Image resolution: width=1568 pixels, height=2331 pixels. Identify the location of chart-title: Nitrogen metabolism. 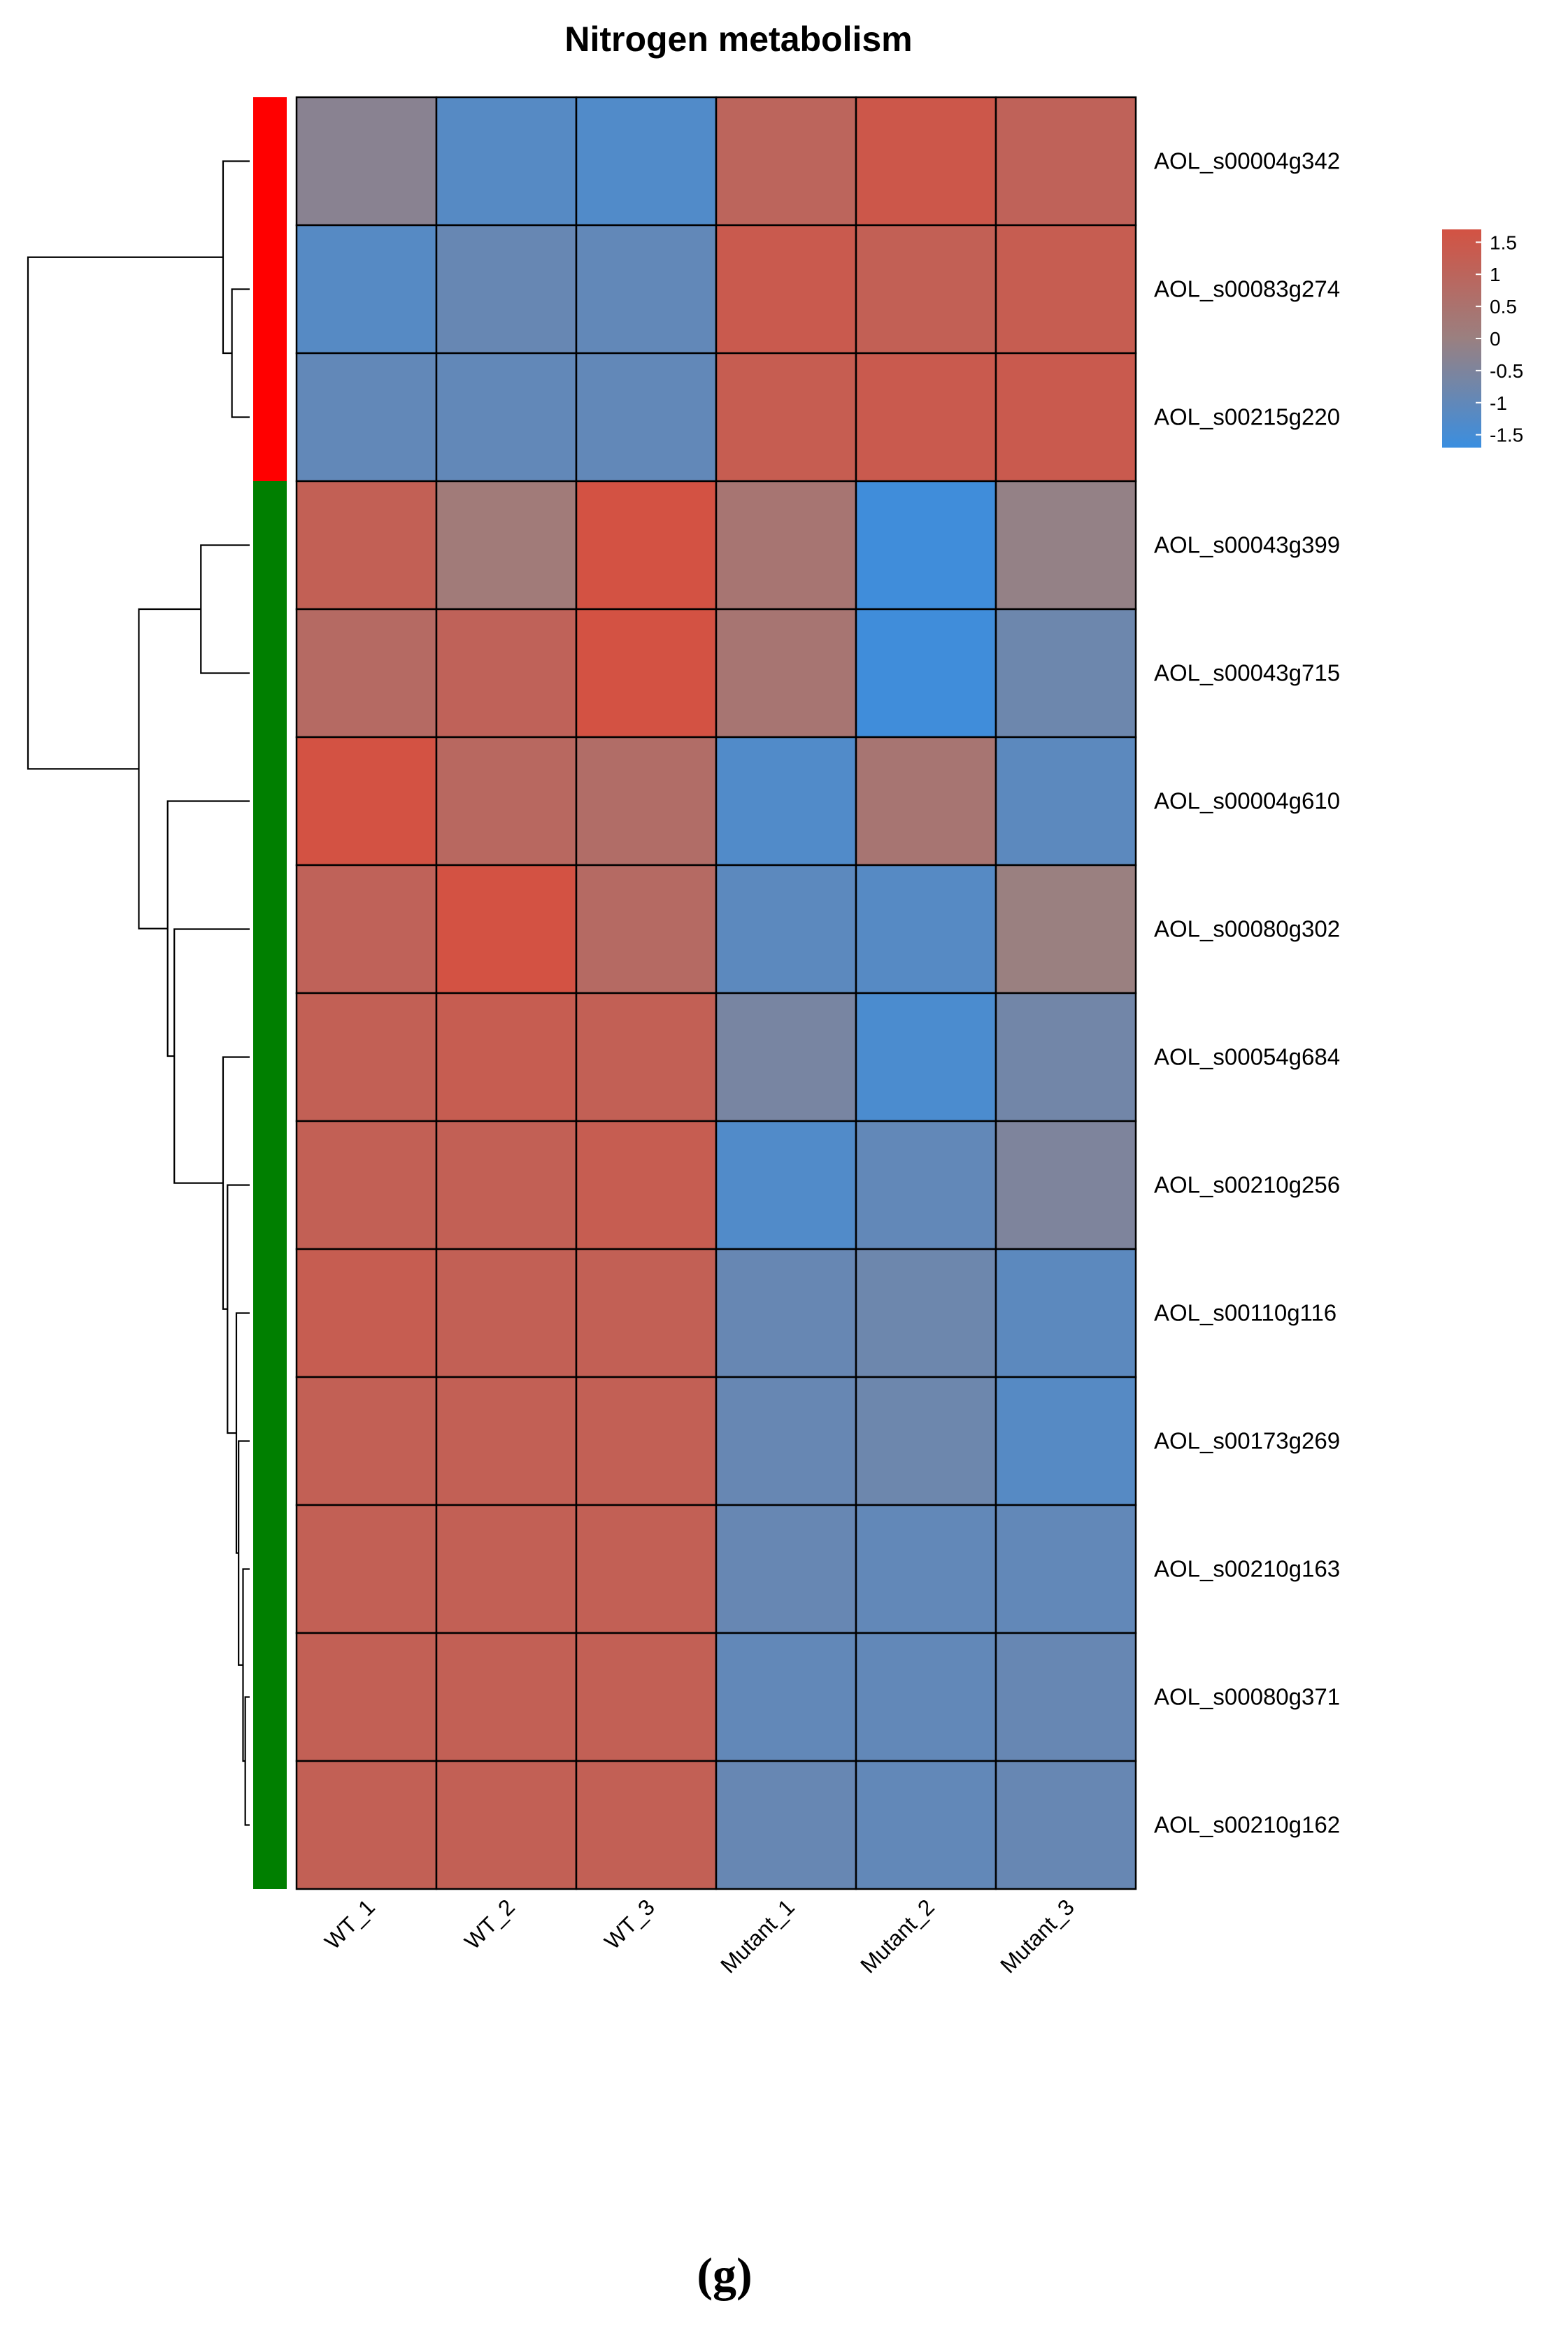
(738, 39).